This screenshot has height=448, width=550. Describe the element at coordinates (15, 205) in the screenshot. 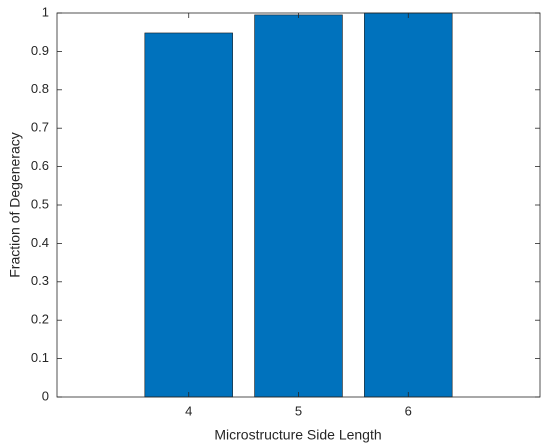

I see `y-axis-label: Fraction of Degeneracy` at that location.